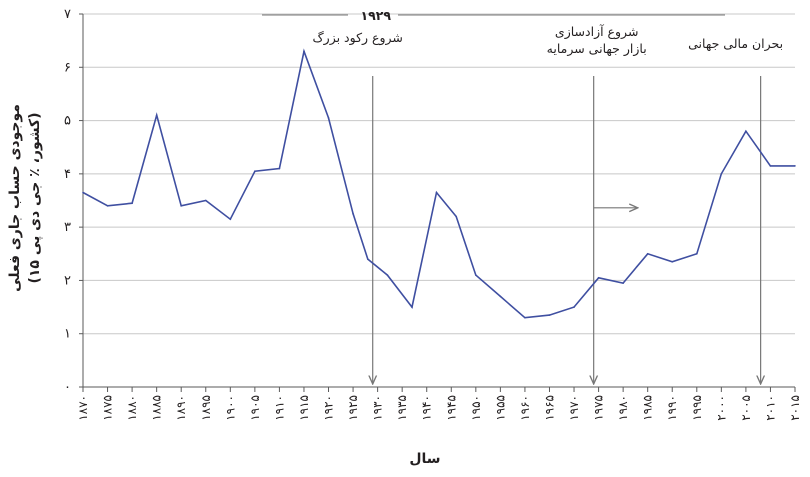 The image size is (810, 477). I want to click on y-tick-label-6: ۶, so click(67, 67).